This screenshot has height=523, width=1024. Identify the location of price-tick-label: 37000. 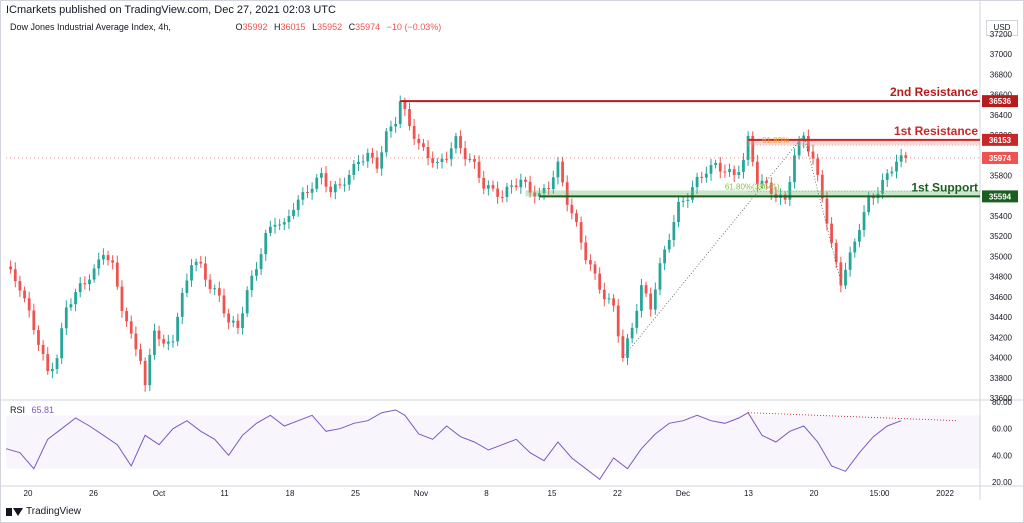
(1001, 54).